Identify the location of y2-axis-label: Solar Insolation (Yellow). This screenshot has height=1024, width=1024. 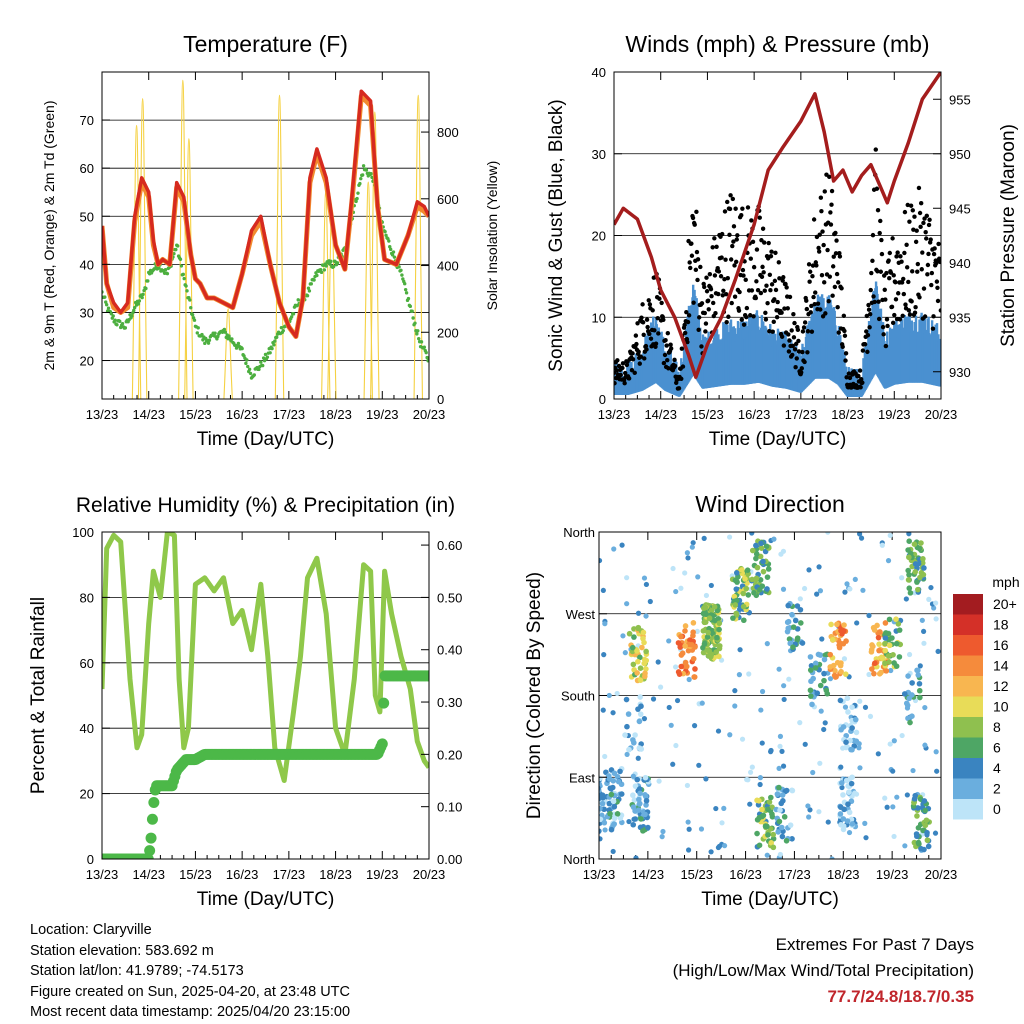
(492, 236).